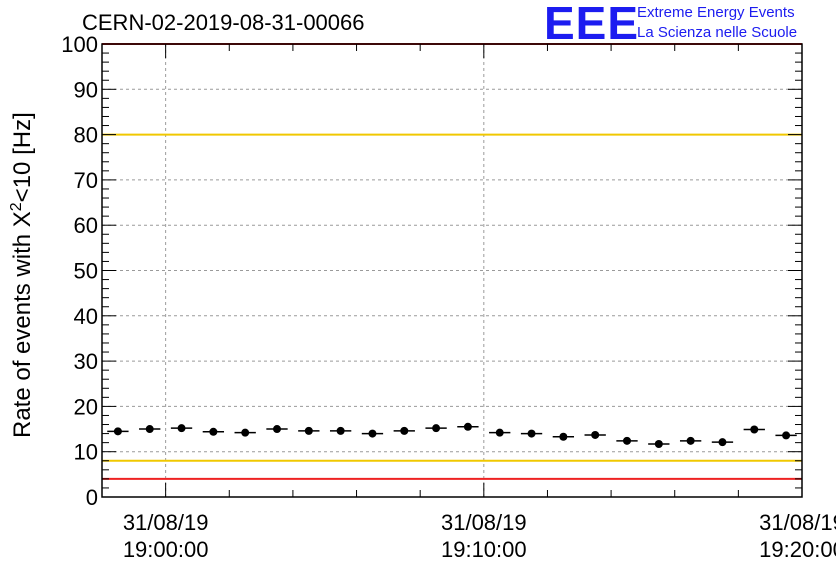 Image resolution: width=836 pixels, height=572 pixels. What do you see at coordinates (92, 497) in the screenshot?
I see `y-tick-label: 0` at bounding box center [92, 497].